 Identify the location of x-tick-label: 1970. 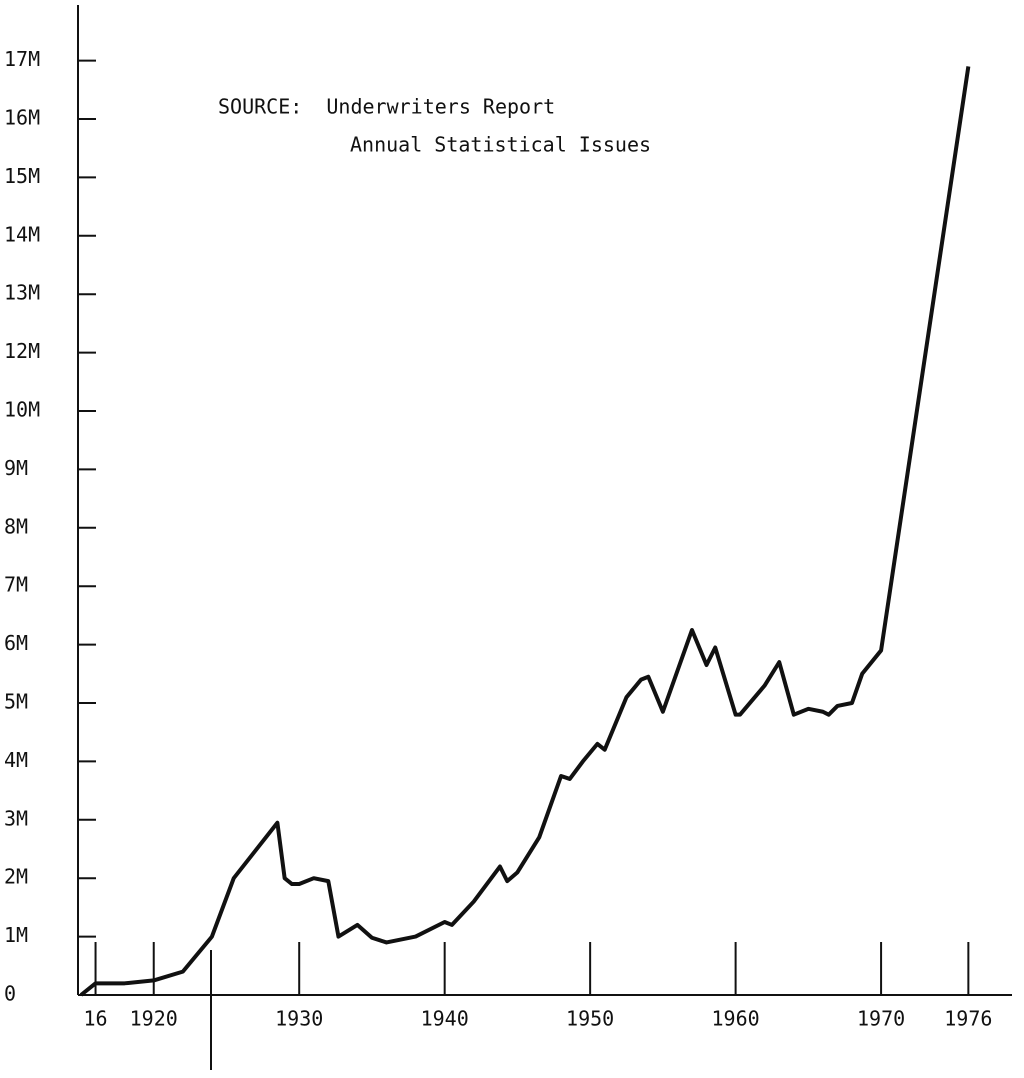
(881, 1019).